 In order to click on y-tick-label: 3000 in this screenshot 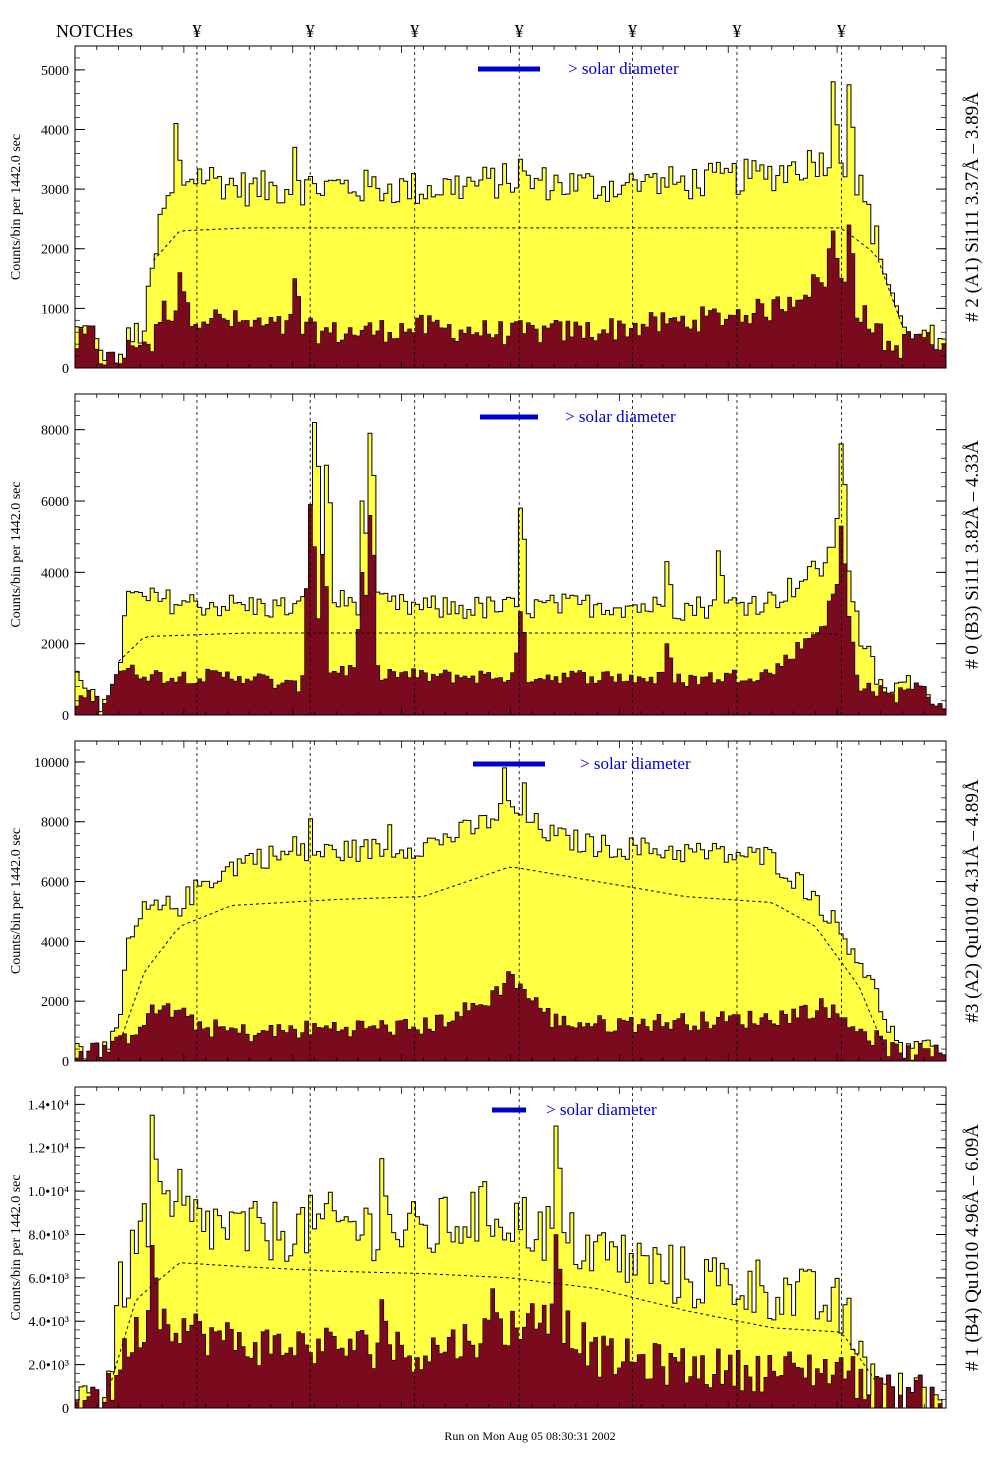, I will do `click(55, 190)`.